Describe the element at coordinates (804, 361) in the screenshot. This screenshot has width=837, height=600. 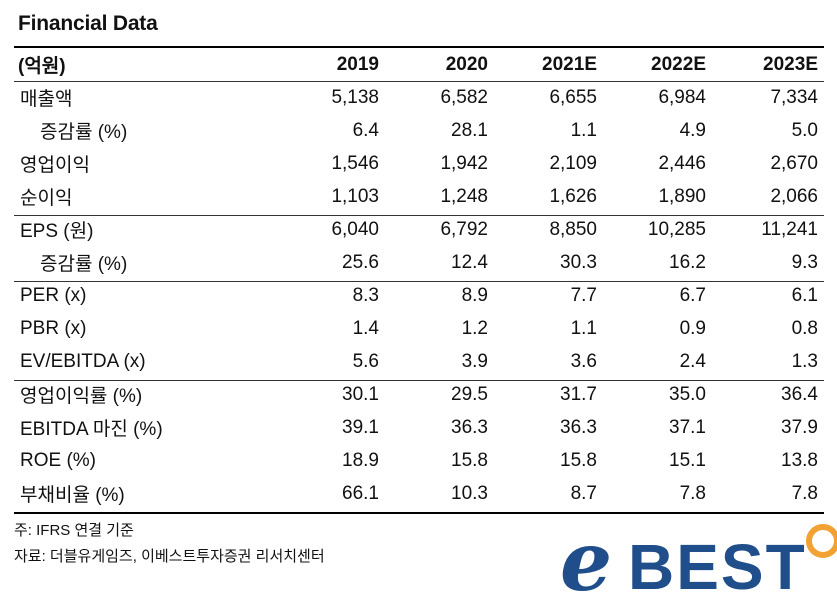
I see `table-cell: 1.3` at that location.